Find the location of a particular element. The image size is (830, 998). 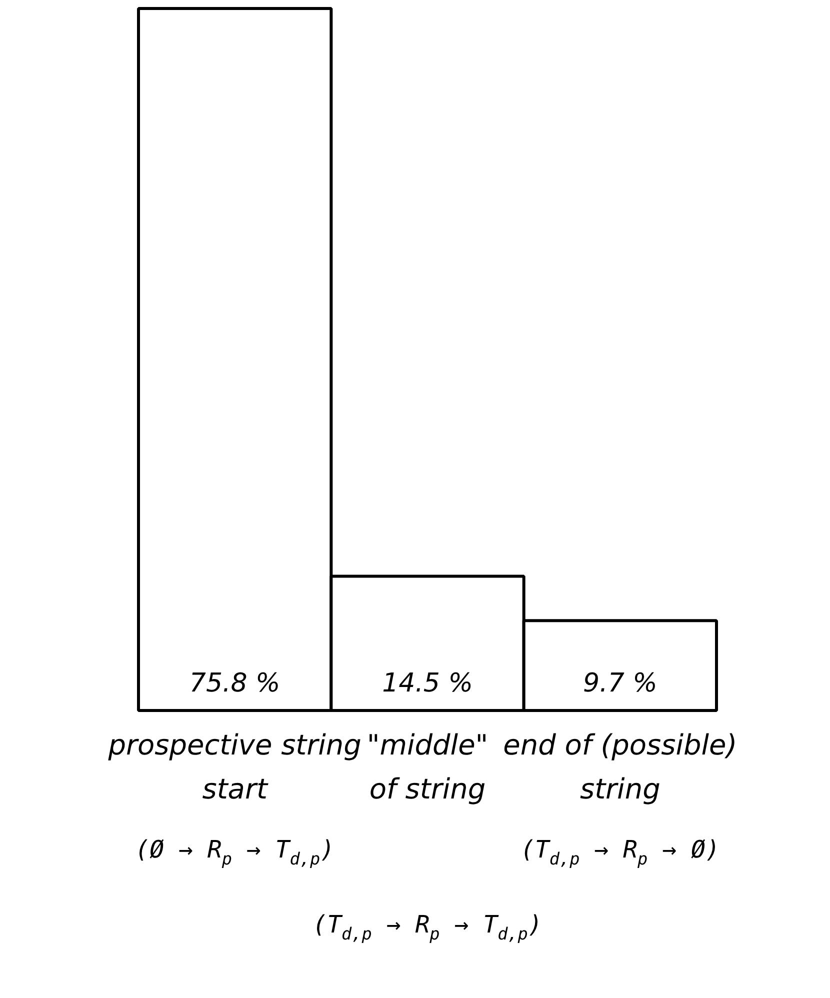

x-tick-label: "middle" of string is located at coordinates (427, 767).